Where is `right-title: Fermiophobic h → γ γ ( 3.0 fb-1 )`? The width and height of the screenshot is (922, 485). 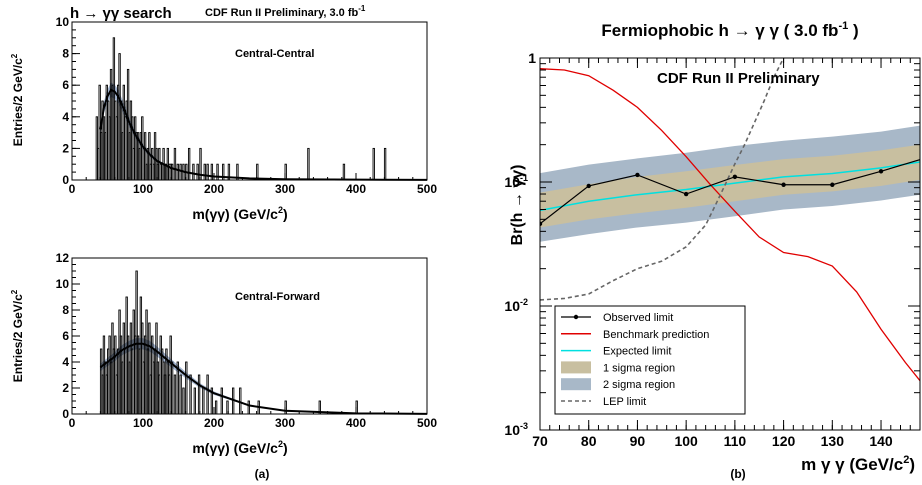 right-title: Fermiophobic h → γ γ ( 3.0 fb-1 ) is located at coordinates (729, 30).